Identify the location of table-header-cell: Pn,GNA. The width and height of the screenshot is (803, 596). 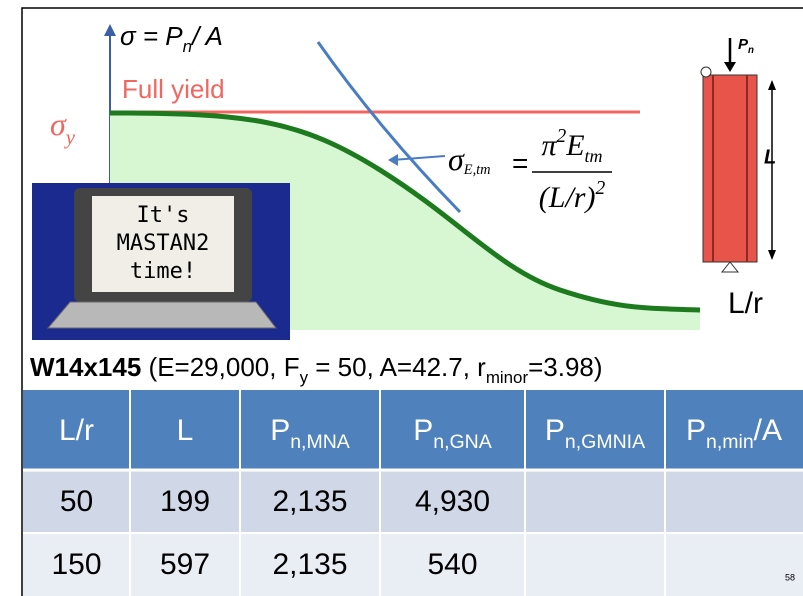
(452, 433).